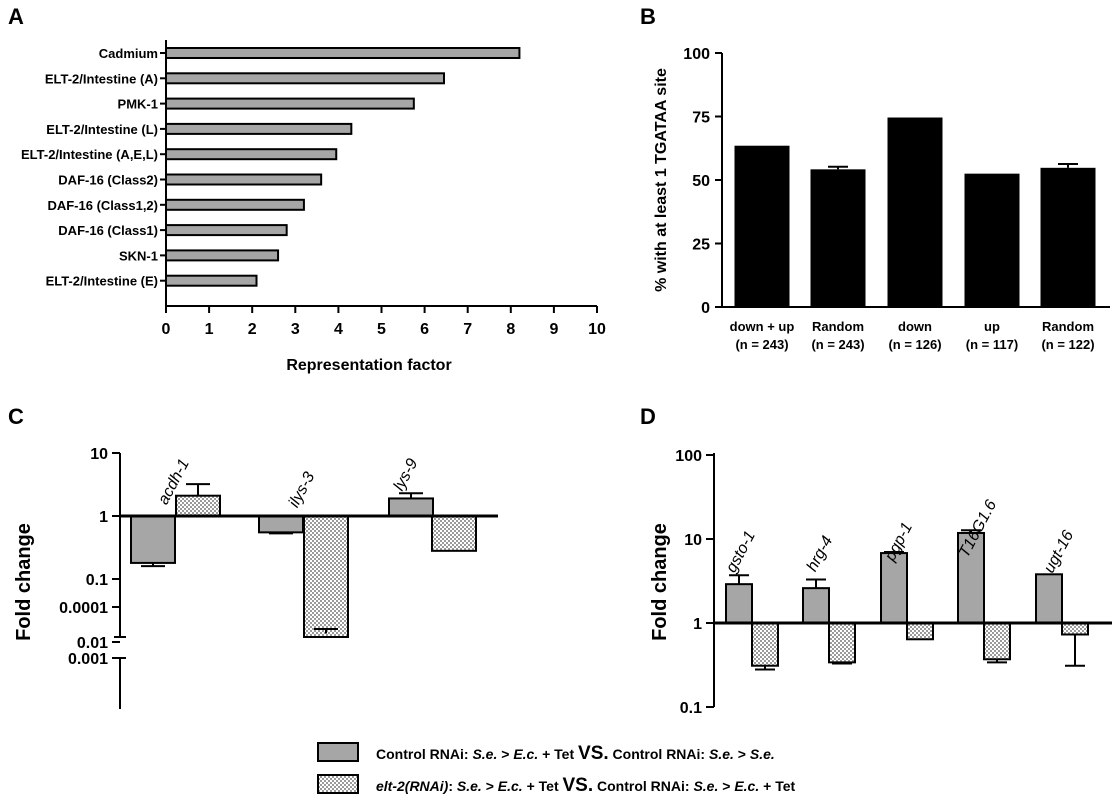 The image size is (1117, 805). What do you see at coordinates (16, 416) in the screenshot?
I see `panel-label-c: C` at bounding box center [16, 416].